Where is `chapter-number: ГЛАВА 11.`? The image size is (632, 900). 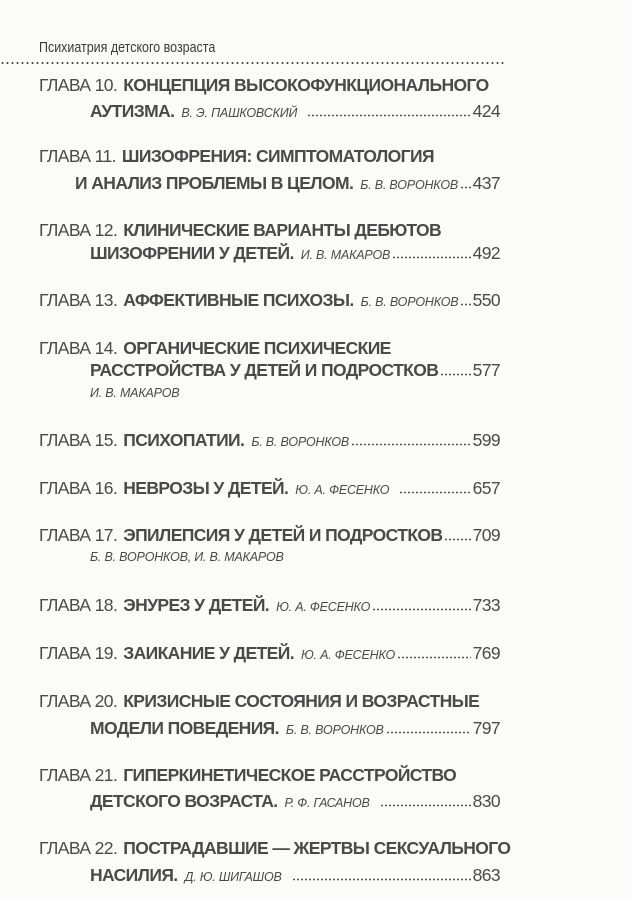 chapter-number: ГЛАВА 11. is located at coordinates (78, 156).